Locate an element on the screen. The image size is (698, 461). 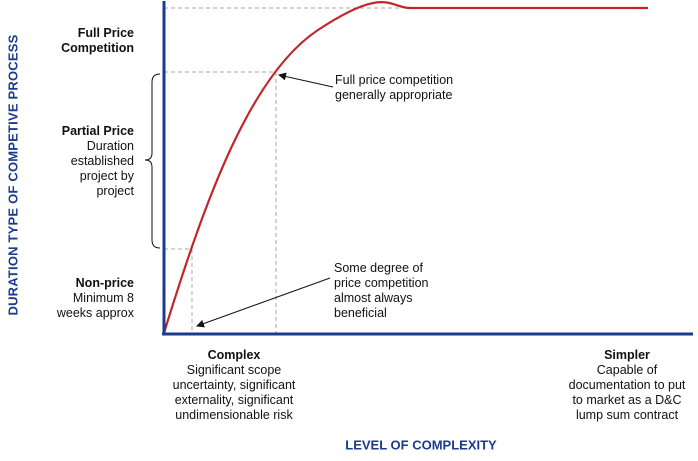
x-label-line: externality, significant is located at coordinates (234, 400).